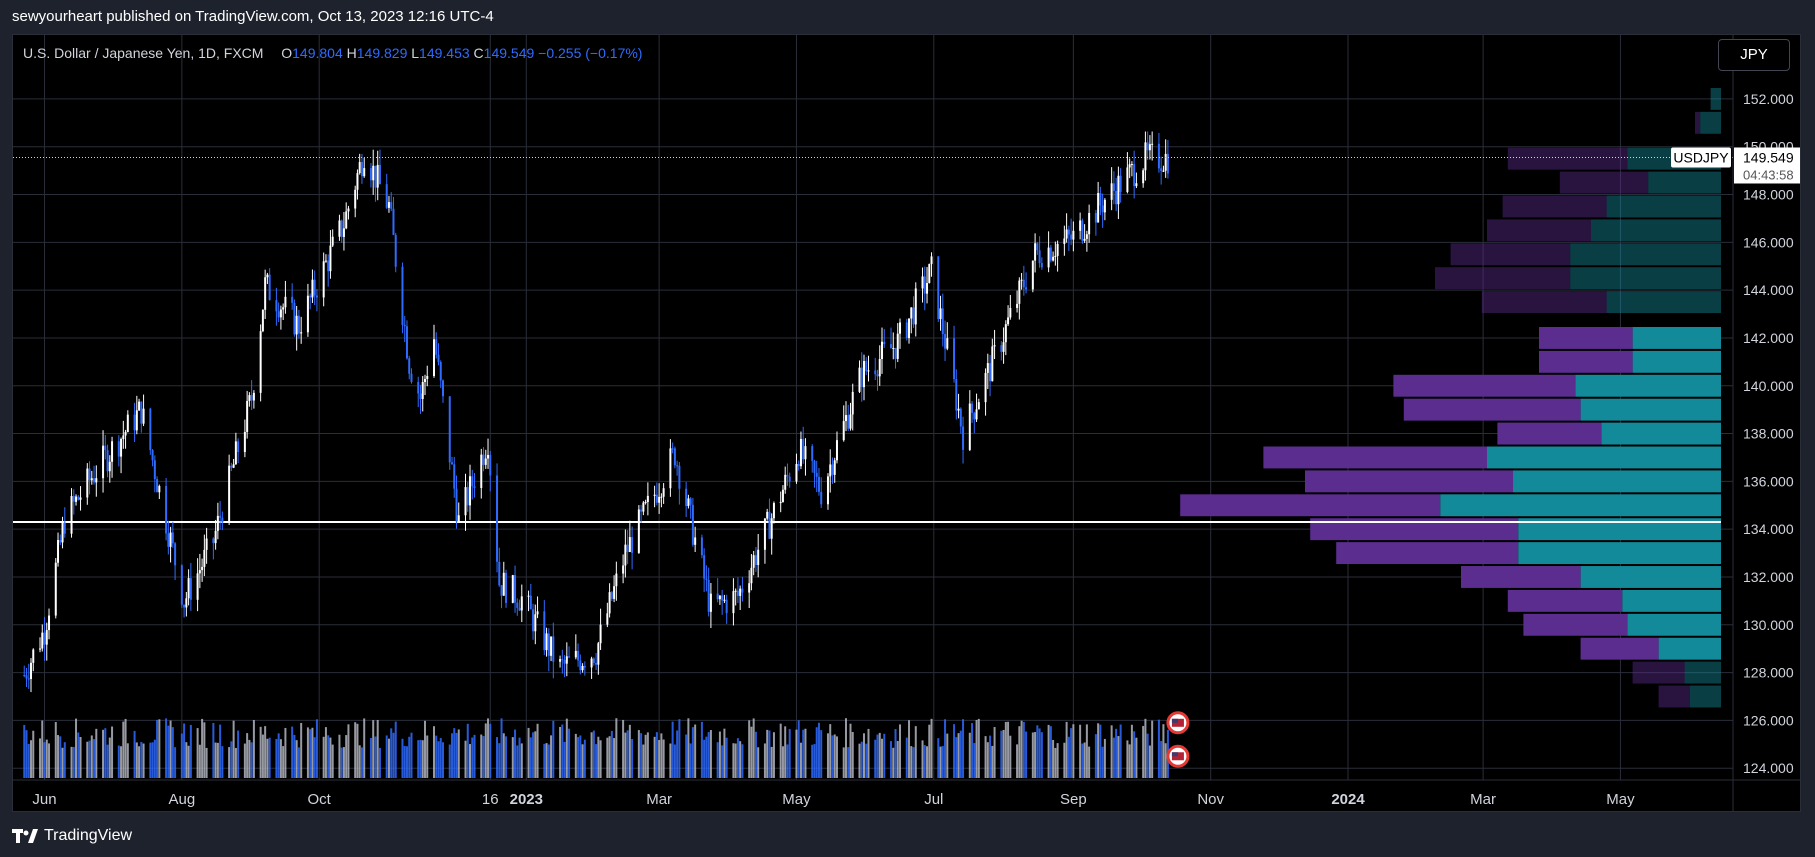 The image size is (1815, 857). What do you see at coordinates (44, 799) in the screenshot?
I see `x-tick-label: Jun` at bounding box center [44, 799].